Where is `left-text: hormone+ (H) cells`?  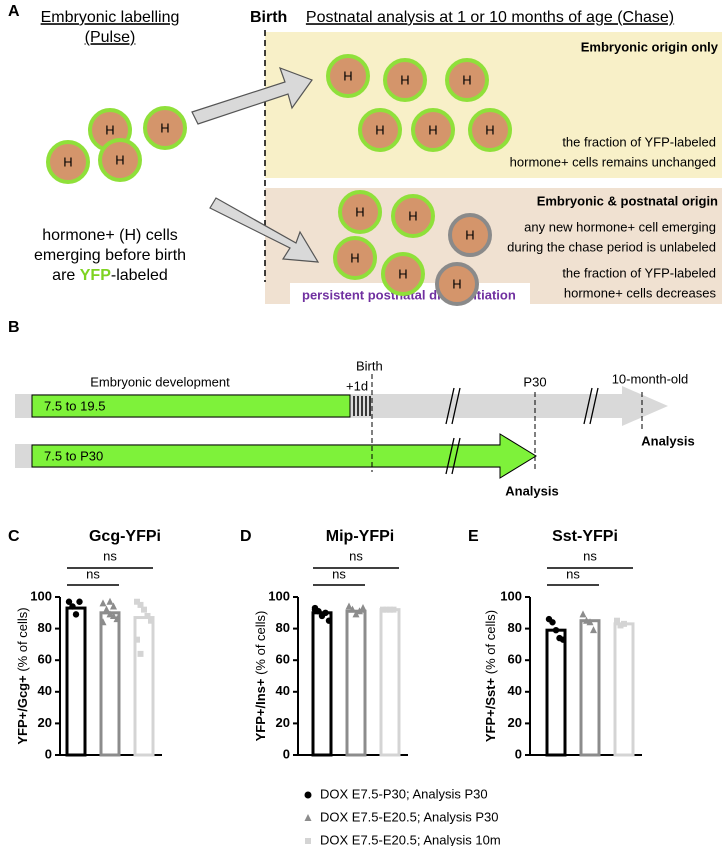 left-text: hormone+ (H) cells is located at coordinates (110, 235).